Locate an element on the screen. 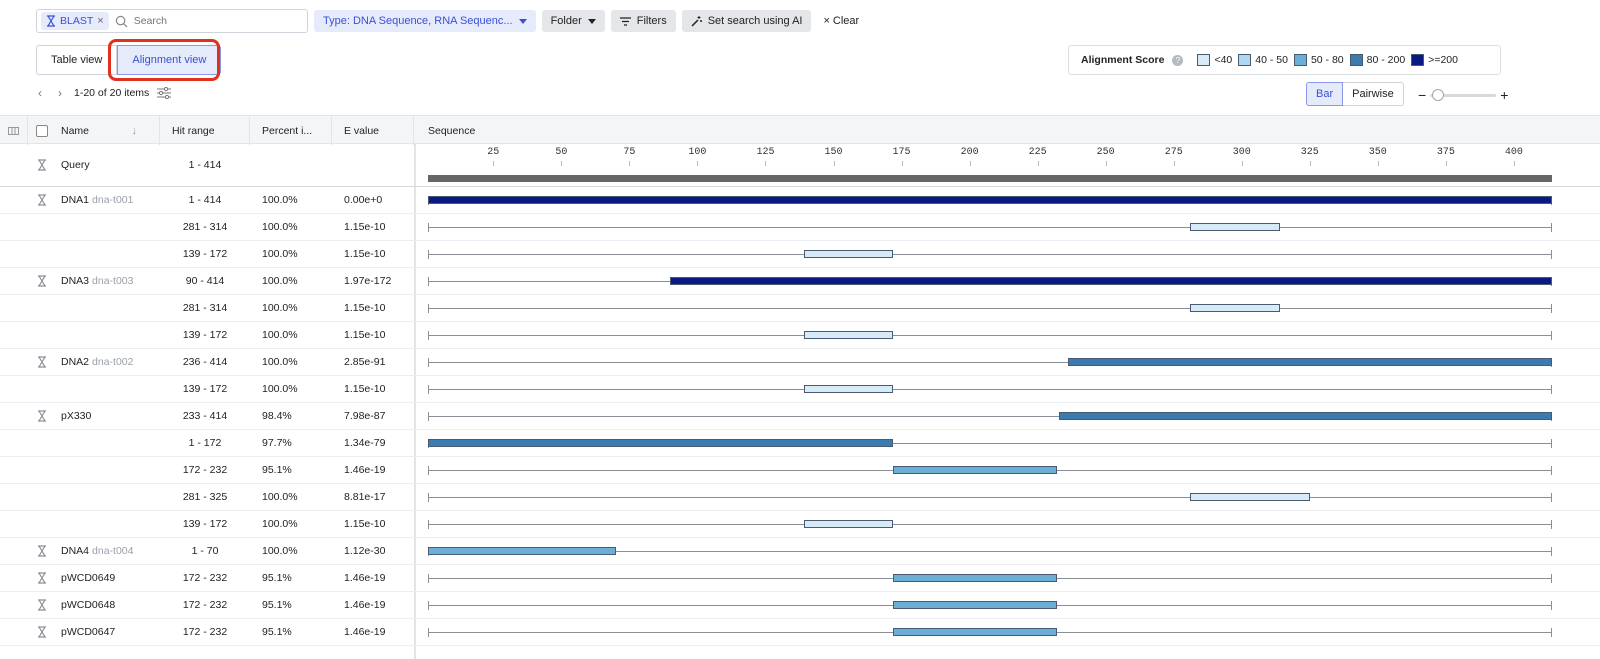  percent-identity-cell: 95.1% is located at coordinates (277, 470).